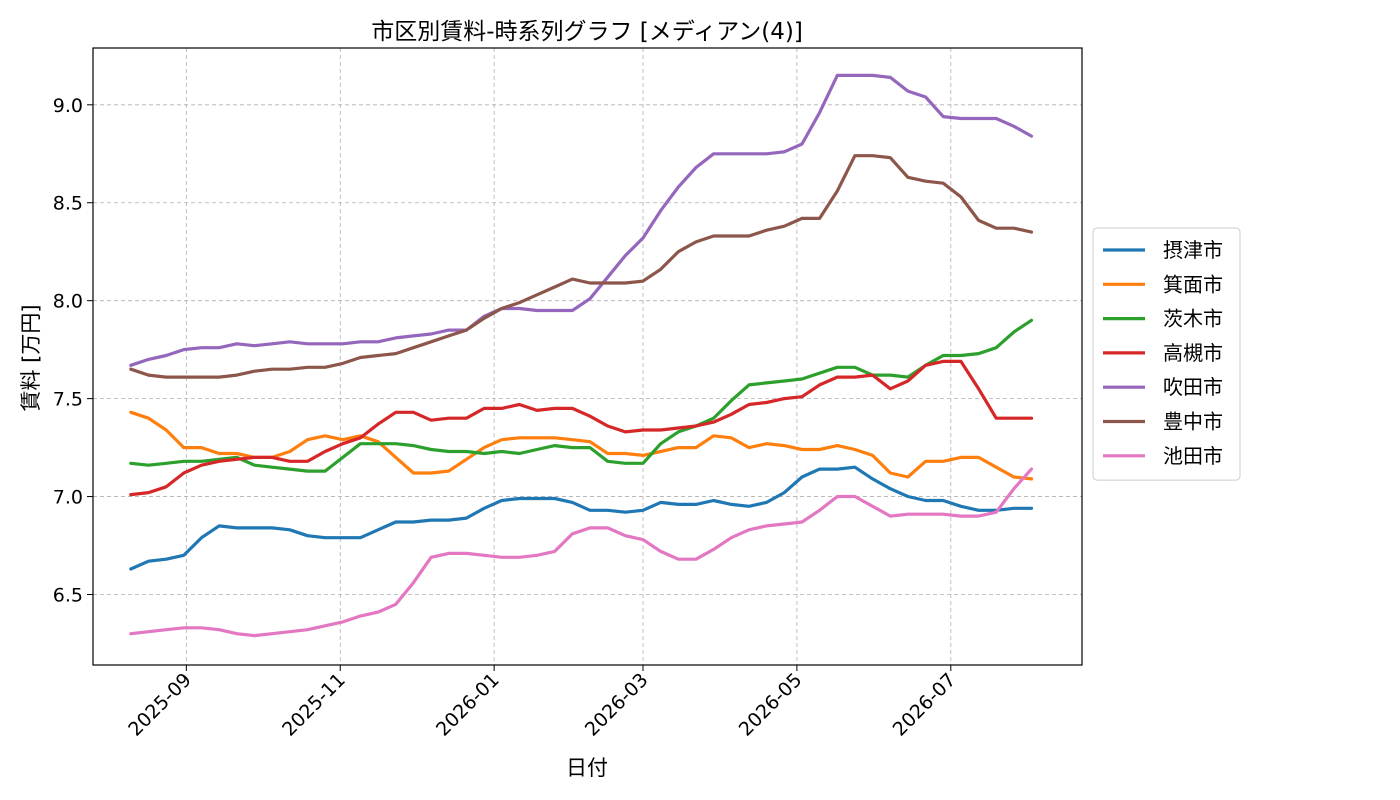 This screenshot has width=1400, height=800. I want to click on legend-label: 高槻市, so click(1193, 353).